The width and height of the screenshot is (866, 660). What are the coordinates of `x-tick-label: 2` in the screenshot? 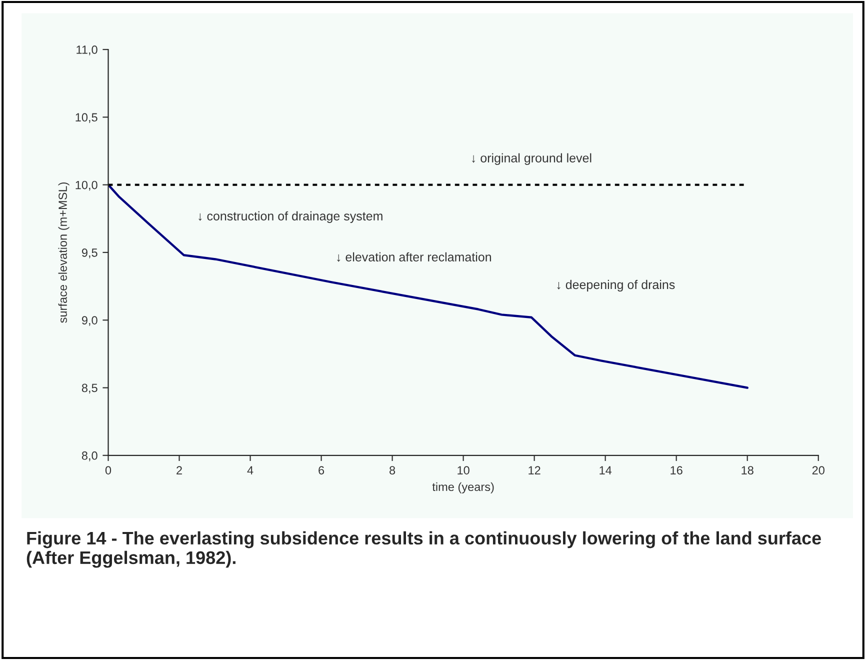 It's located at (179, 470).